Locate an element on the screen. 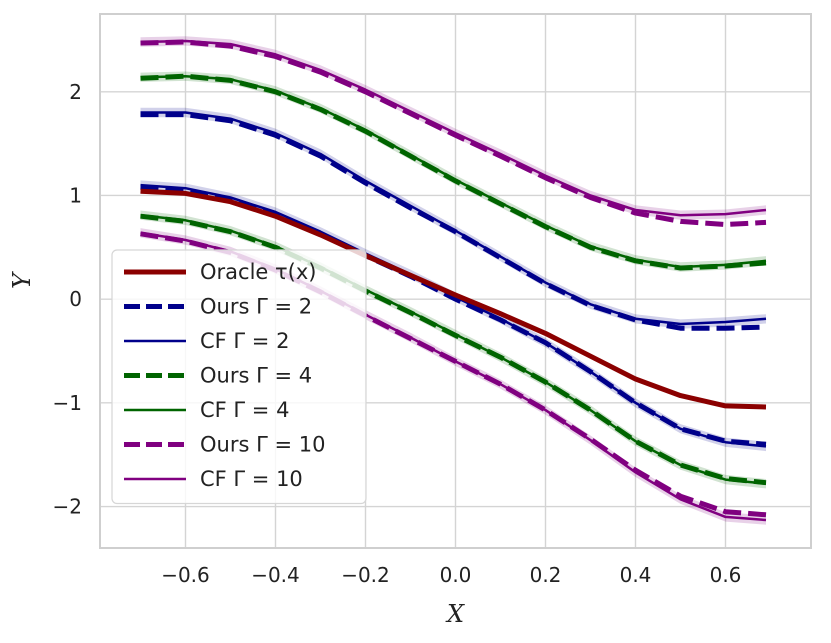 This screenshot has width=831, height=643. legend-box is located at coordinates (239, 377).